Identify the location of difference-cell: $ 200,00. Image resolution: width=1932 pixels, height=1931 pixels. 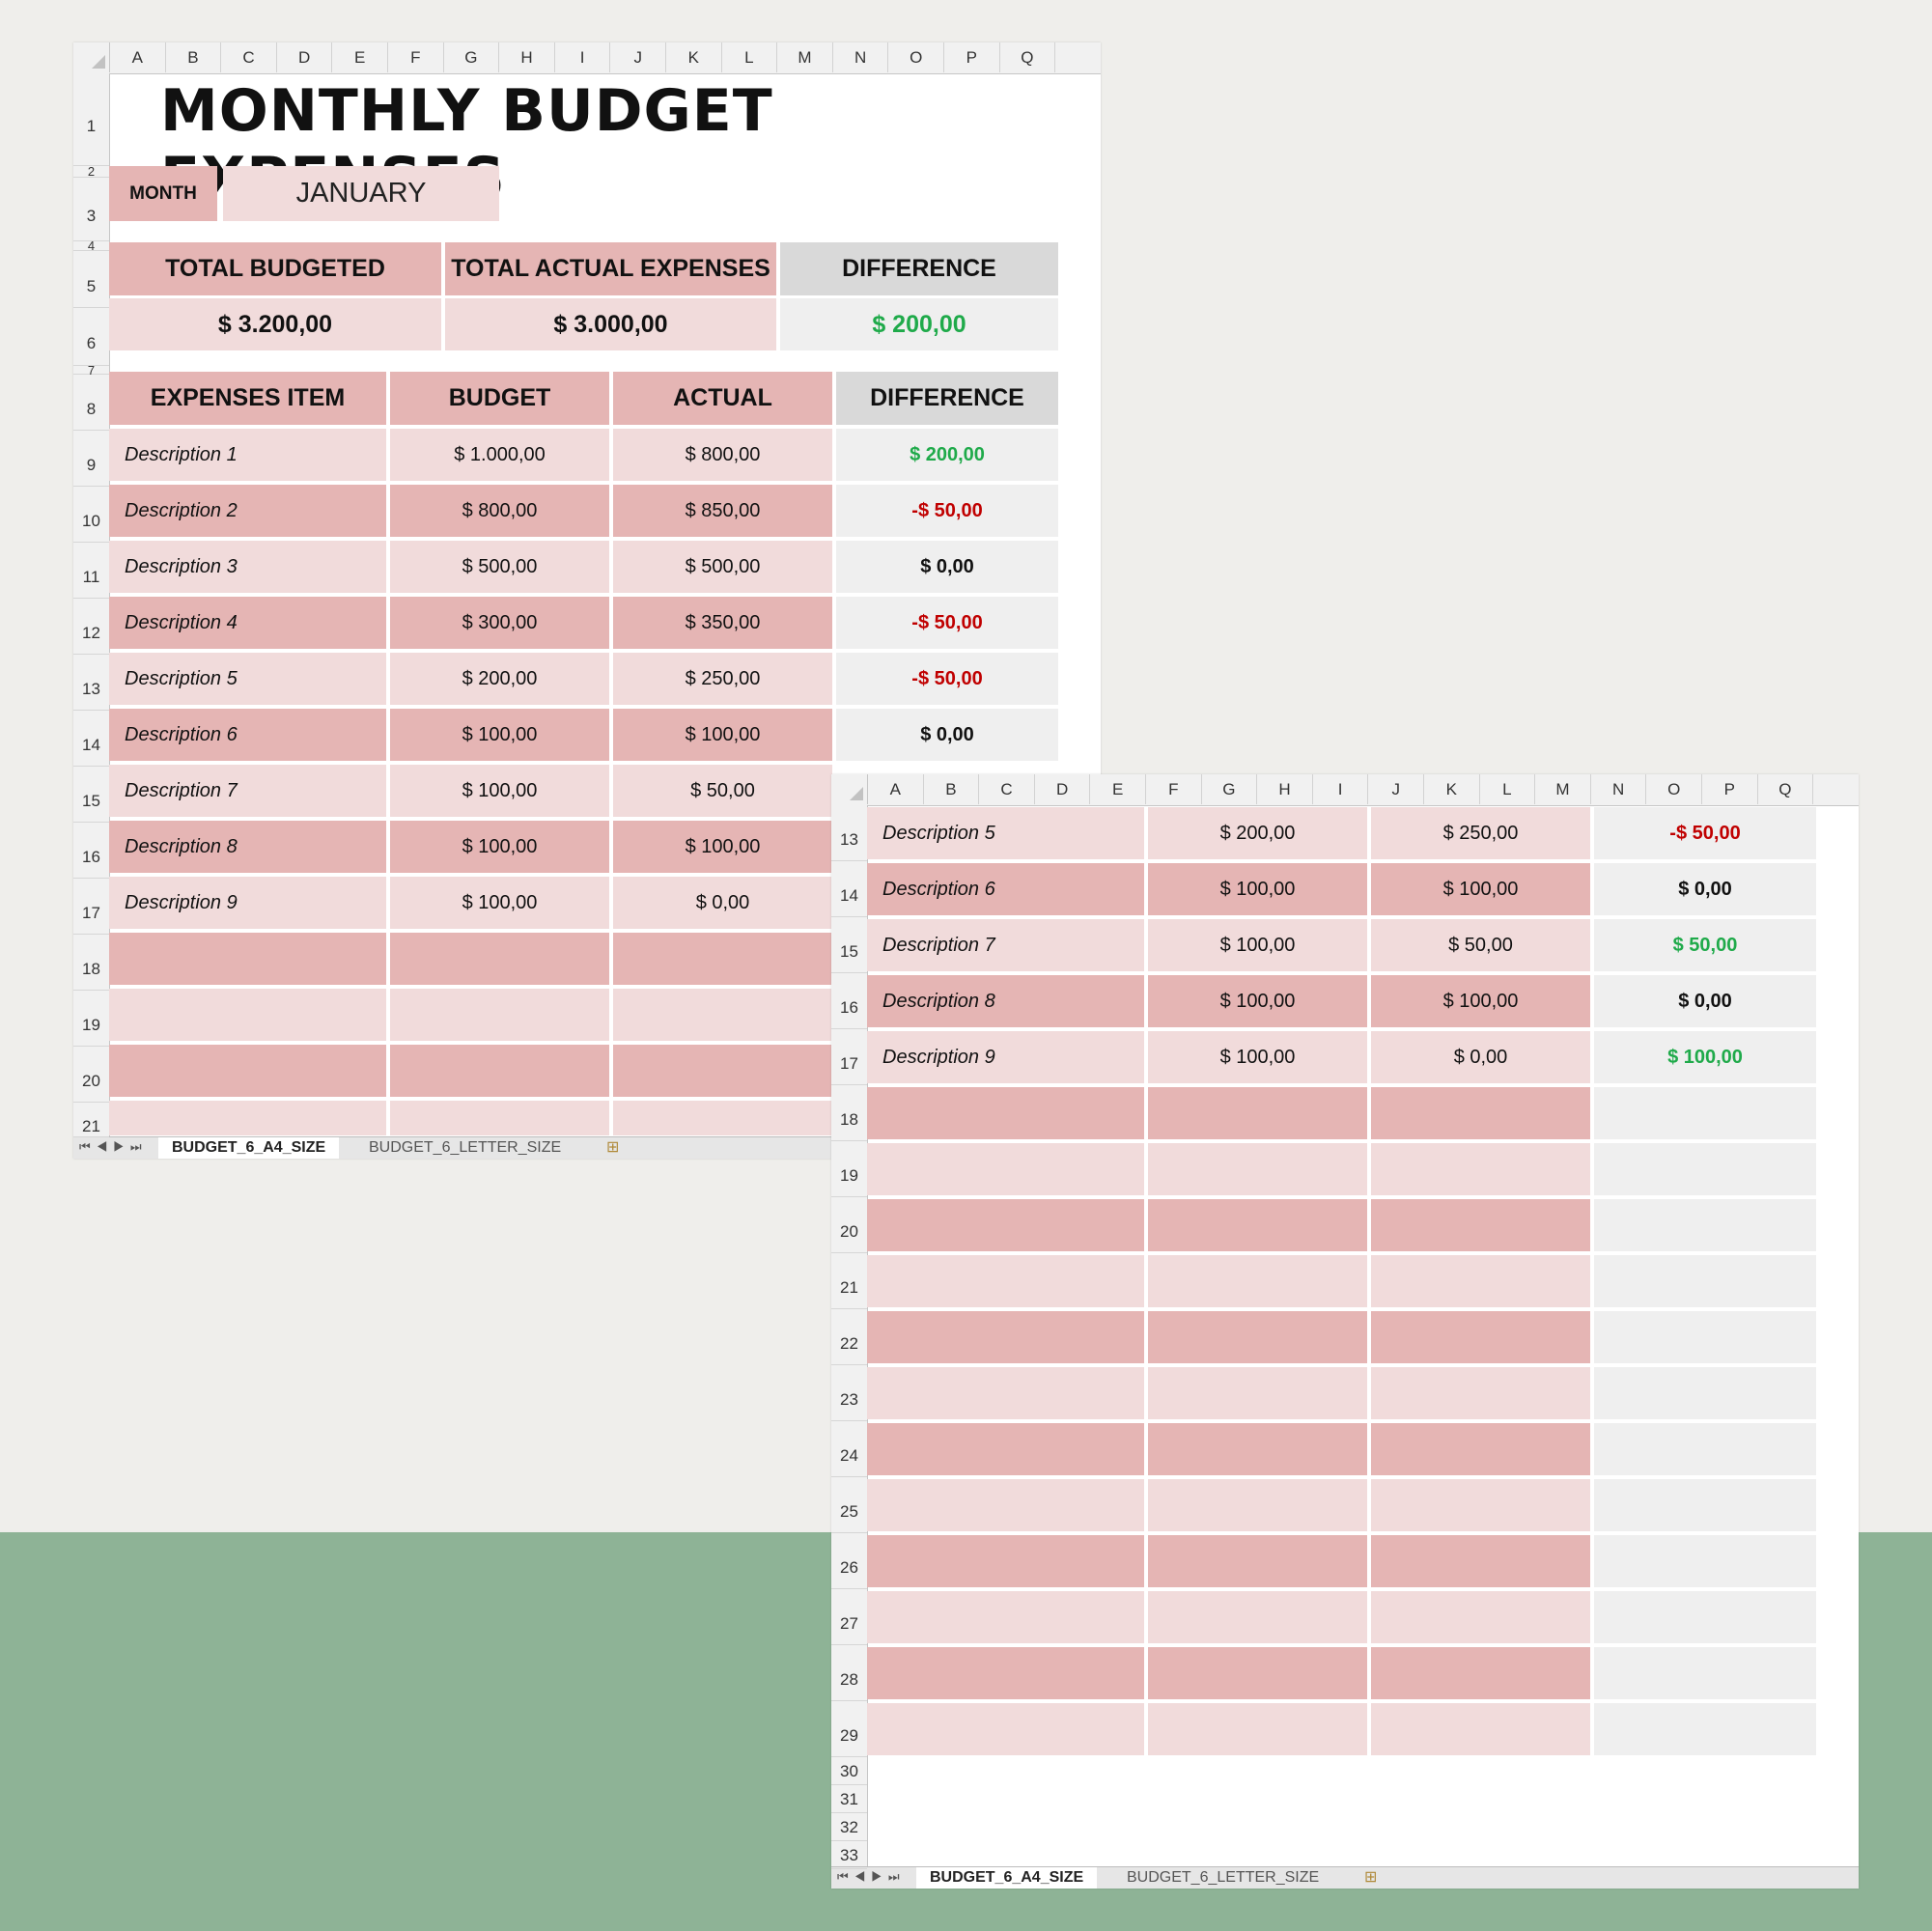
(947, 455).